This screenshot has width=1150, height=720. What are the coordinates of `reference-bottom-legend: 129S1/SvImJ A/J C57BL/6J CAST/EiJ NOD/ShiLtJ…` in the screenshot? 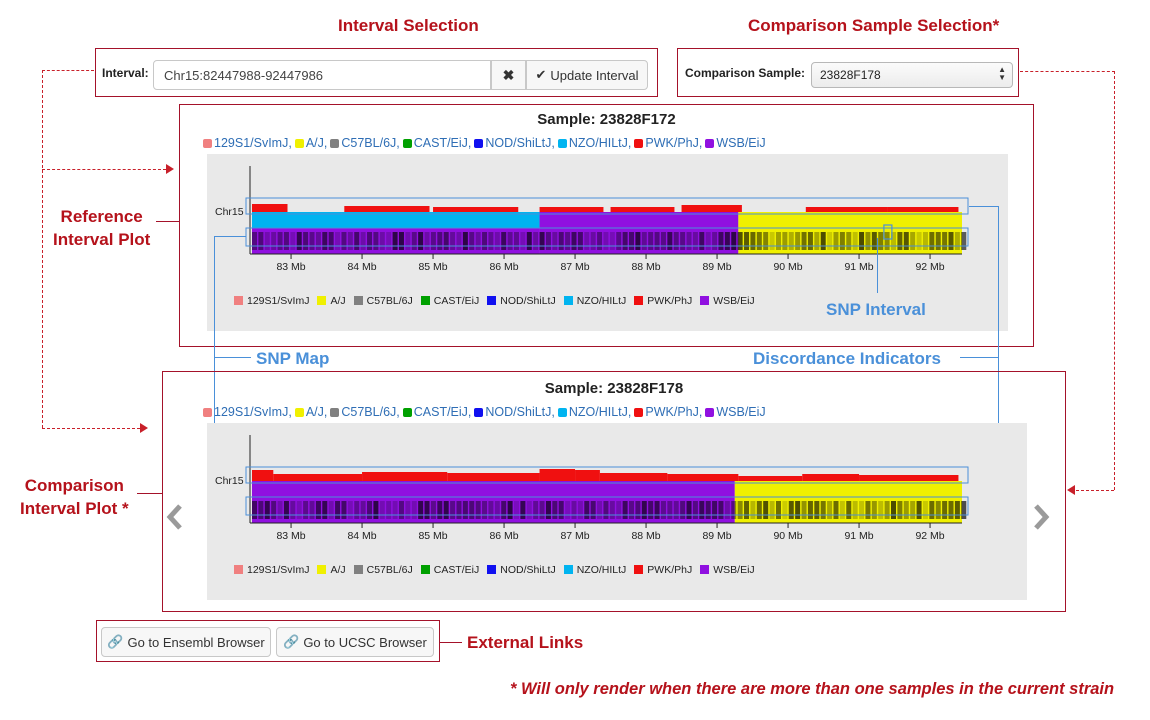 It's located at (490, 301).